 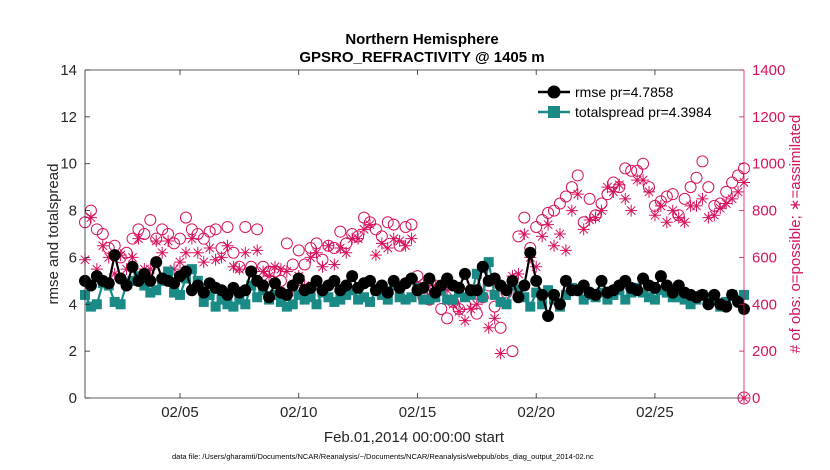 I want to click on y-left-tick-label: 8, so click(x=73, y=211).